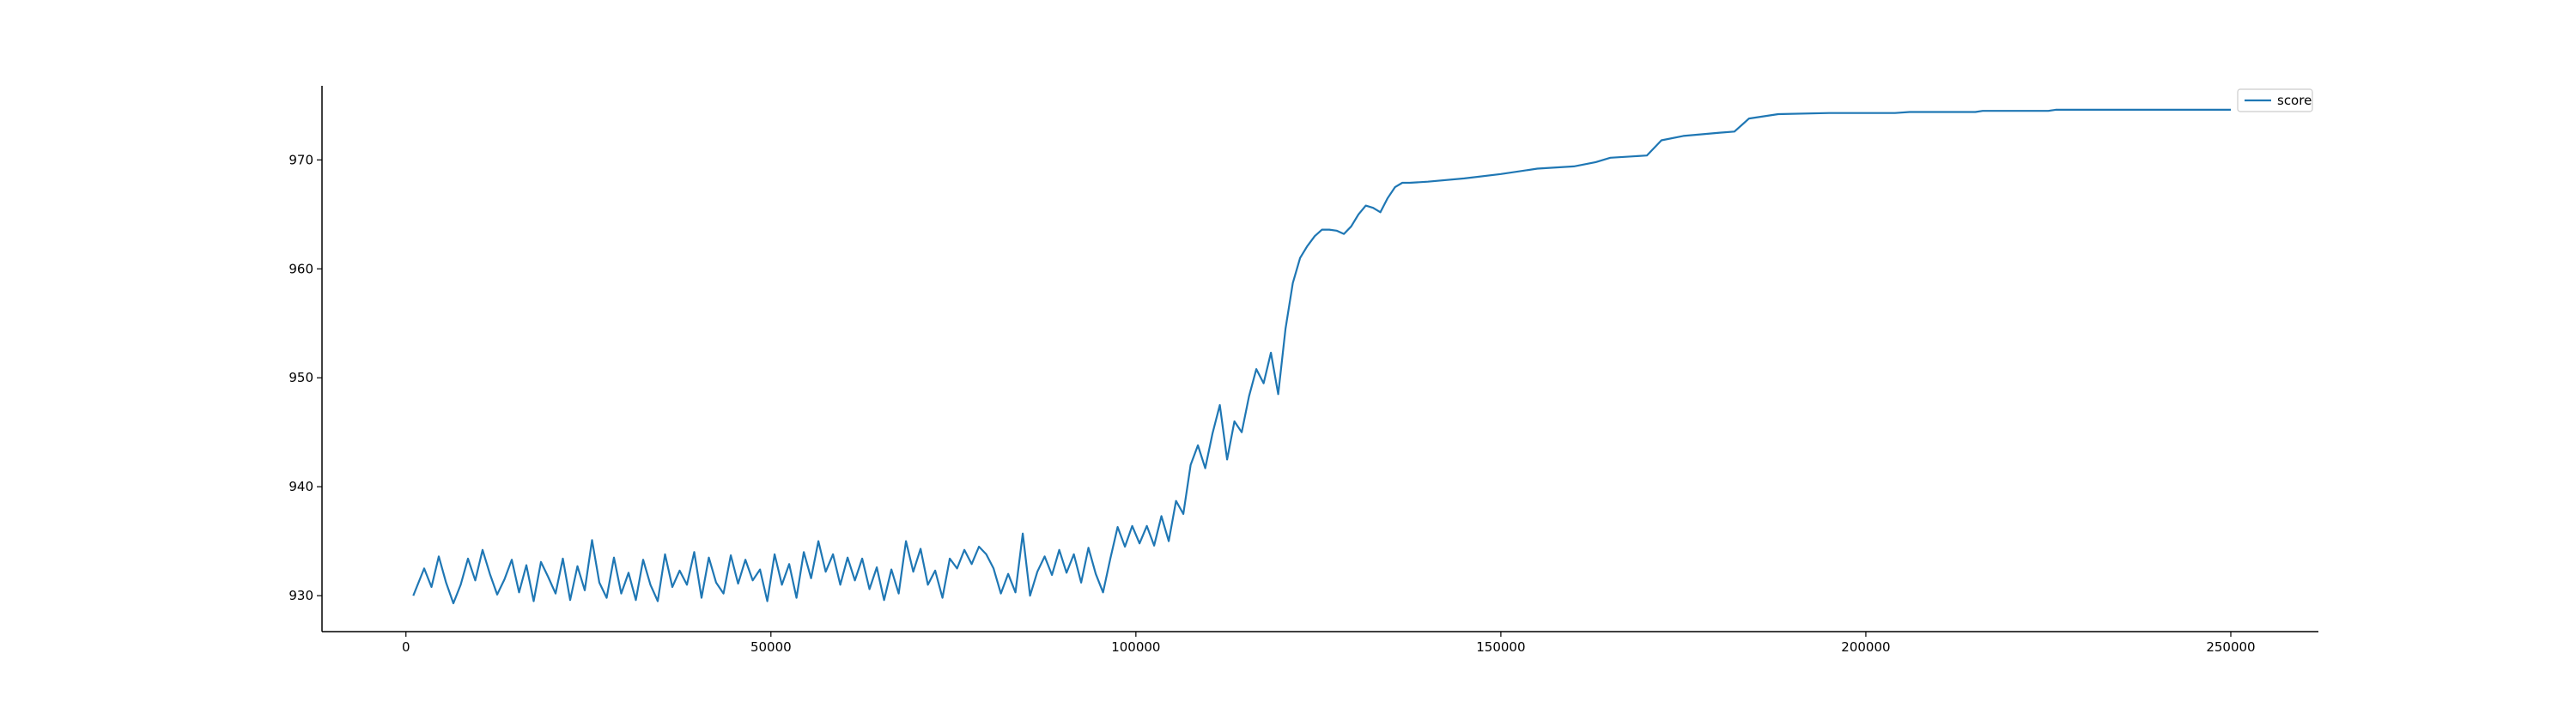 This screenshot has width=2576, height=714. What do you see at coordinates (1135, 647) in the screenshot?
I see `x-tick-label: 100000` at bounding box center [1135, 647].